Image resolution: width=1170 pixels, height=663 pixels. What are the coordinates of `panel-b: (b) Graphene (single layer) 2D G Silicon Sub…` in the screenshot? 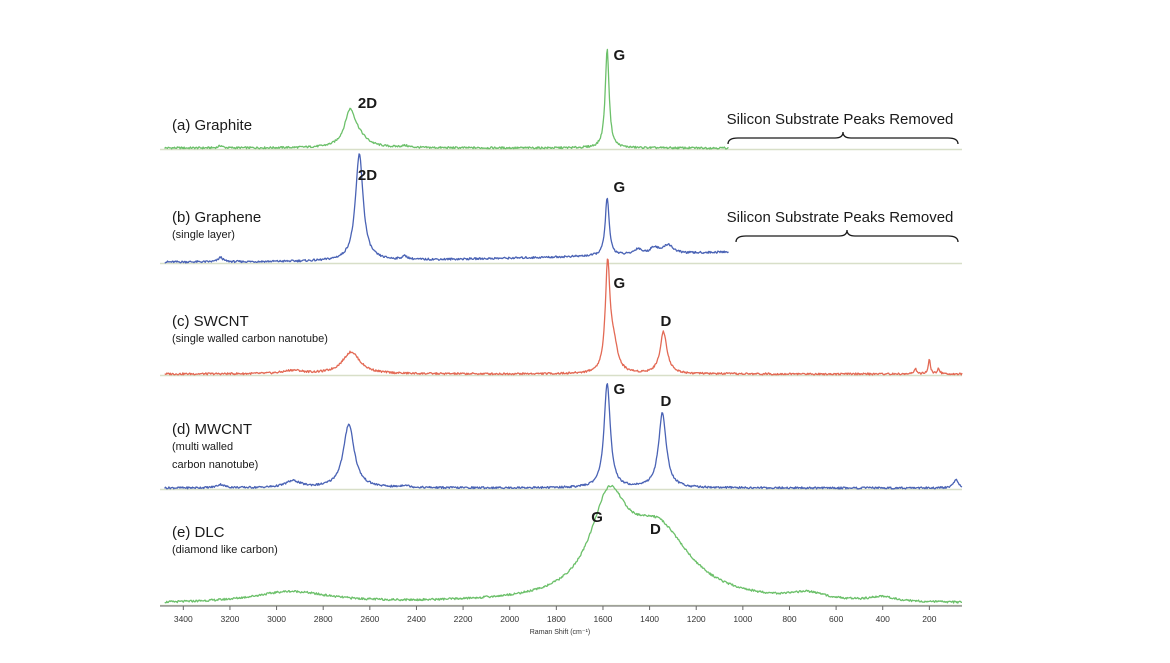 It's located at (561, 209).